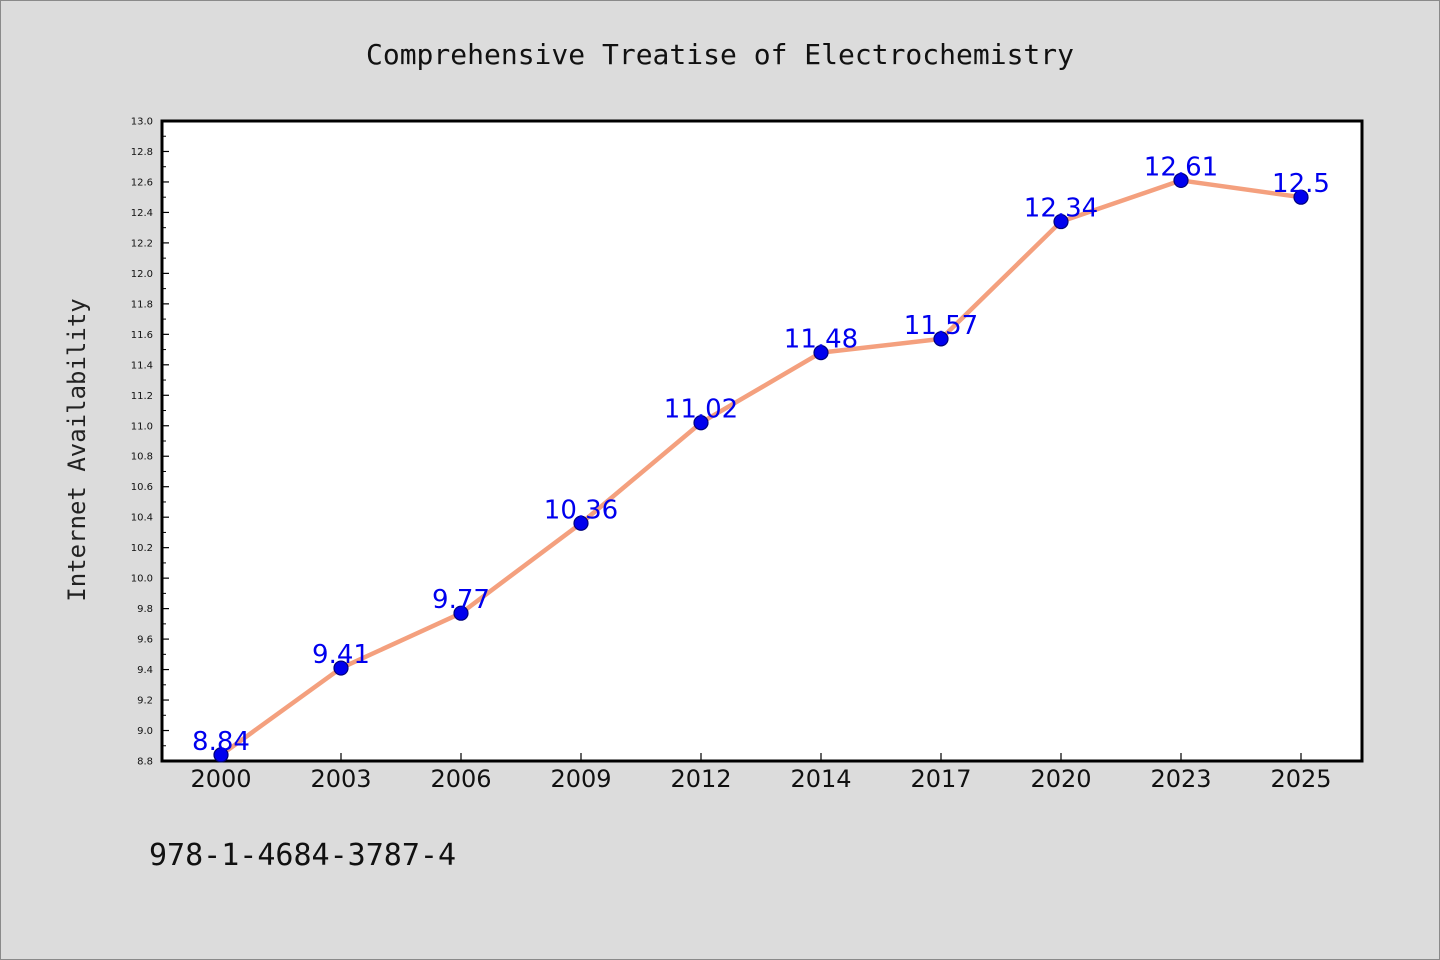  I want to click on y-tick-label: 9.2, so click(145, 701).